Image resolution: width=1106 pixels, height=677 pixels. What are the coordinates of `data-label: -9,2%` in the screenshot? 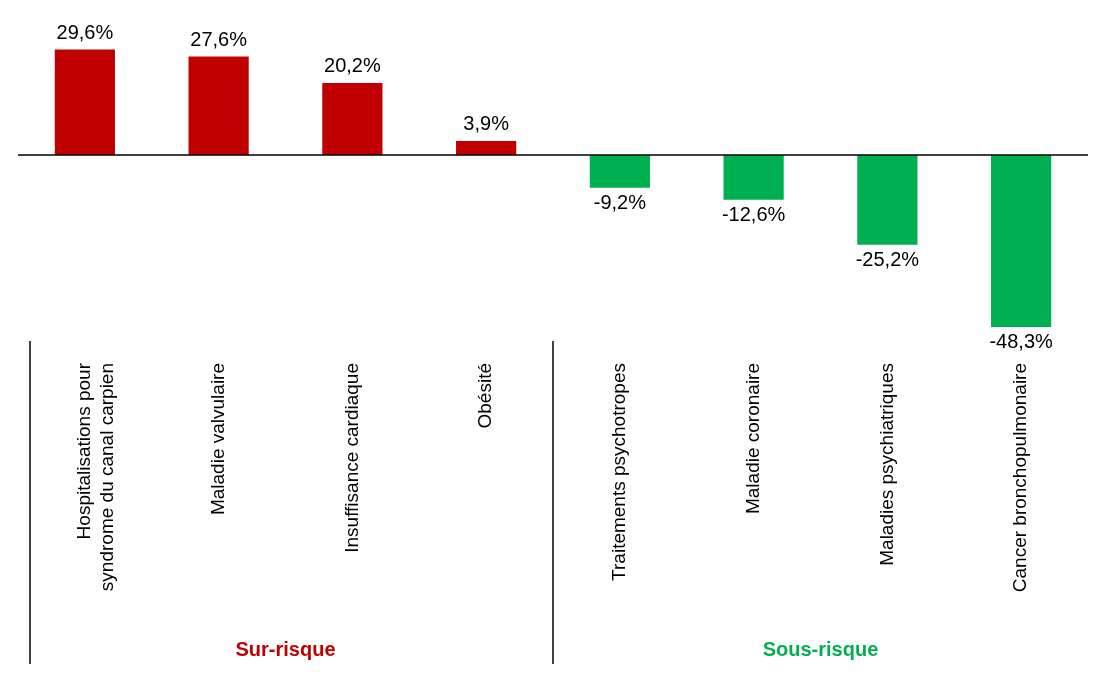 It's located at (620, 202).